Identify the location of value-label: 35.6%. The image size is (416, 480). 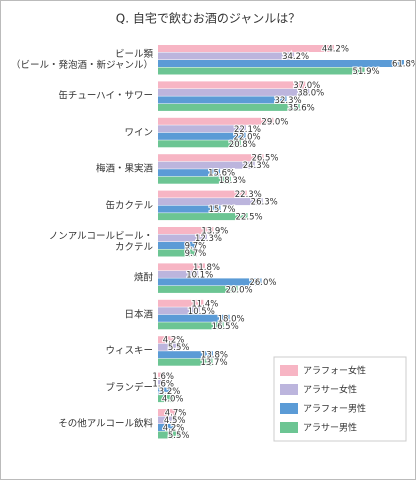
(301, 108).